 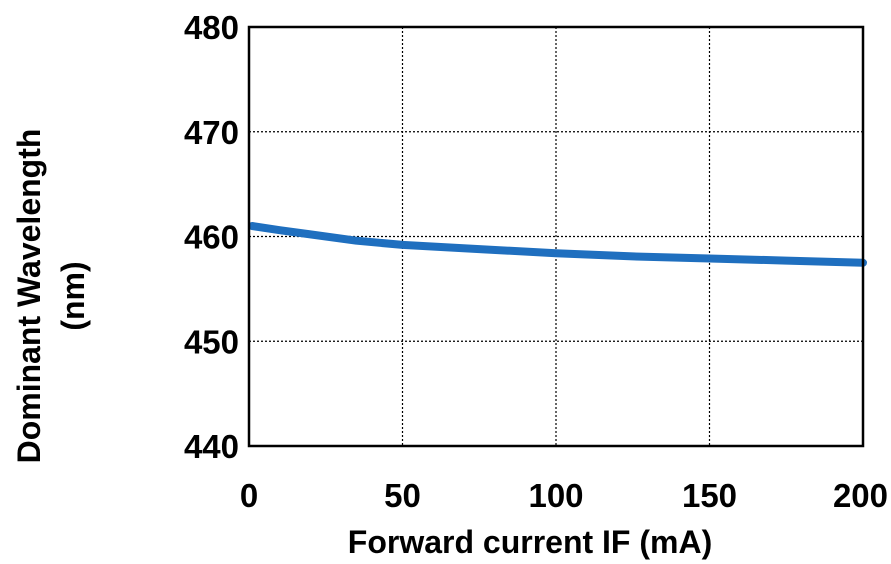 I want to click on x-tick-label: 200, so click(x=860, y=495).